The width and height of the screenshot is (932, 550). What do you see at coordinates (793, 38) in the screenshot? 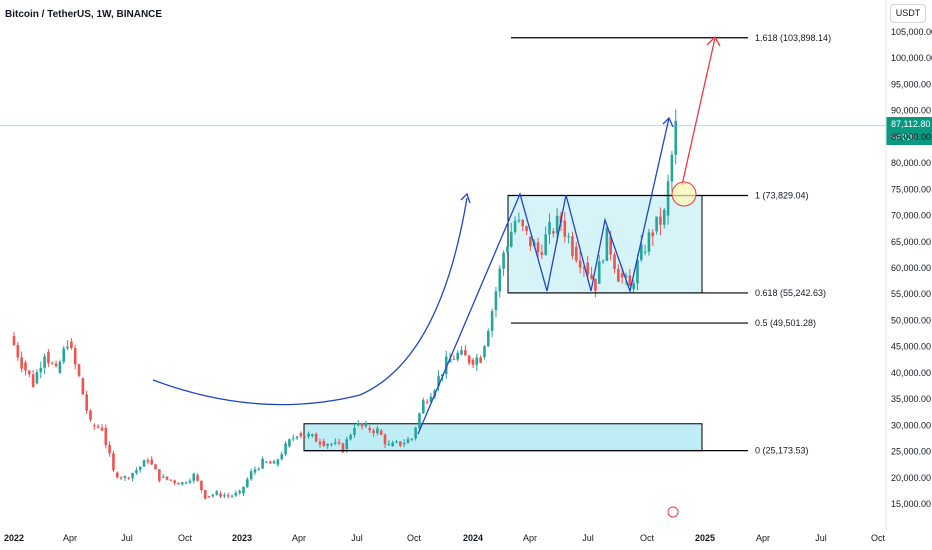
I see `fib-level-label: 1.618 (103,898.14)` at bounding box center [793, 38].